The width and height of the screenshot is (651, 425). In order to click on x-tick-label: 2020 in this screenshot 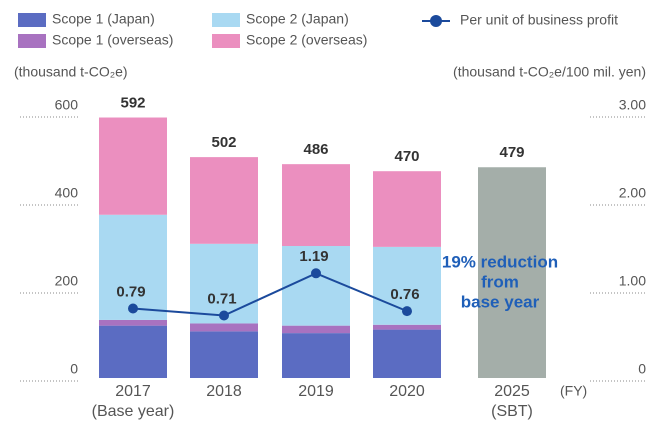, I will do `click(407, 391)`.